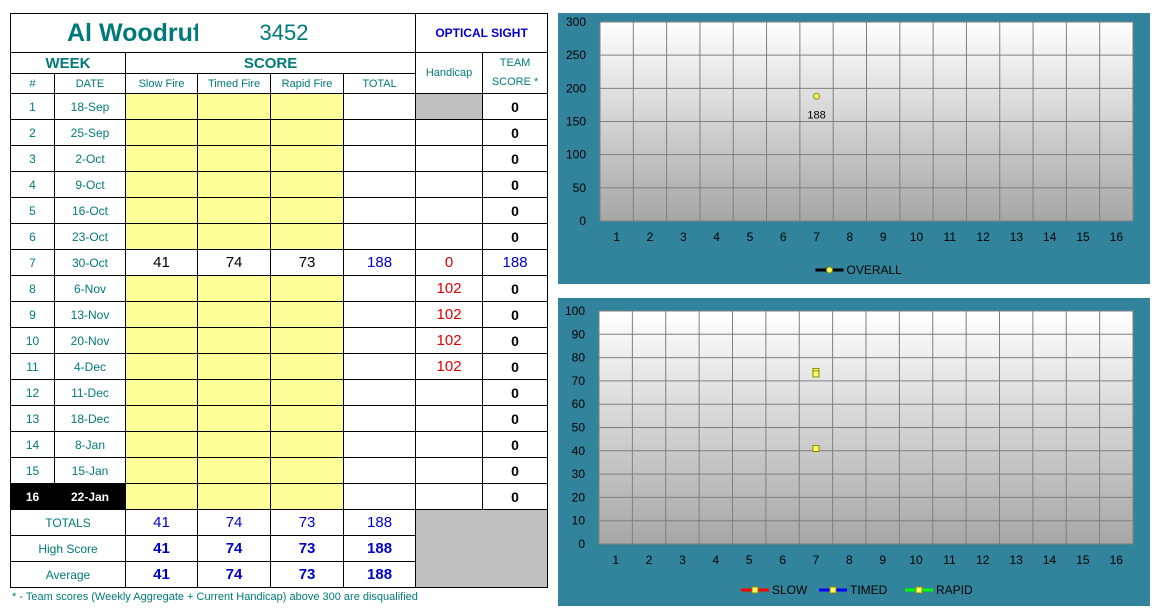  What do you see at coordinates (983, 237) in the screenshot?
I see `x-tick-label: 12` at bounding box center [983, 237].